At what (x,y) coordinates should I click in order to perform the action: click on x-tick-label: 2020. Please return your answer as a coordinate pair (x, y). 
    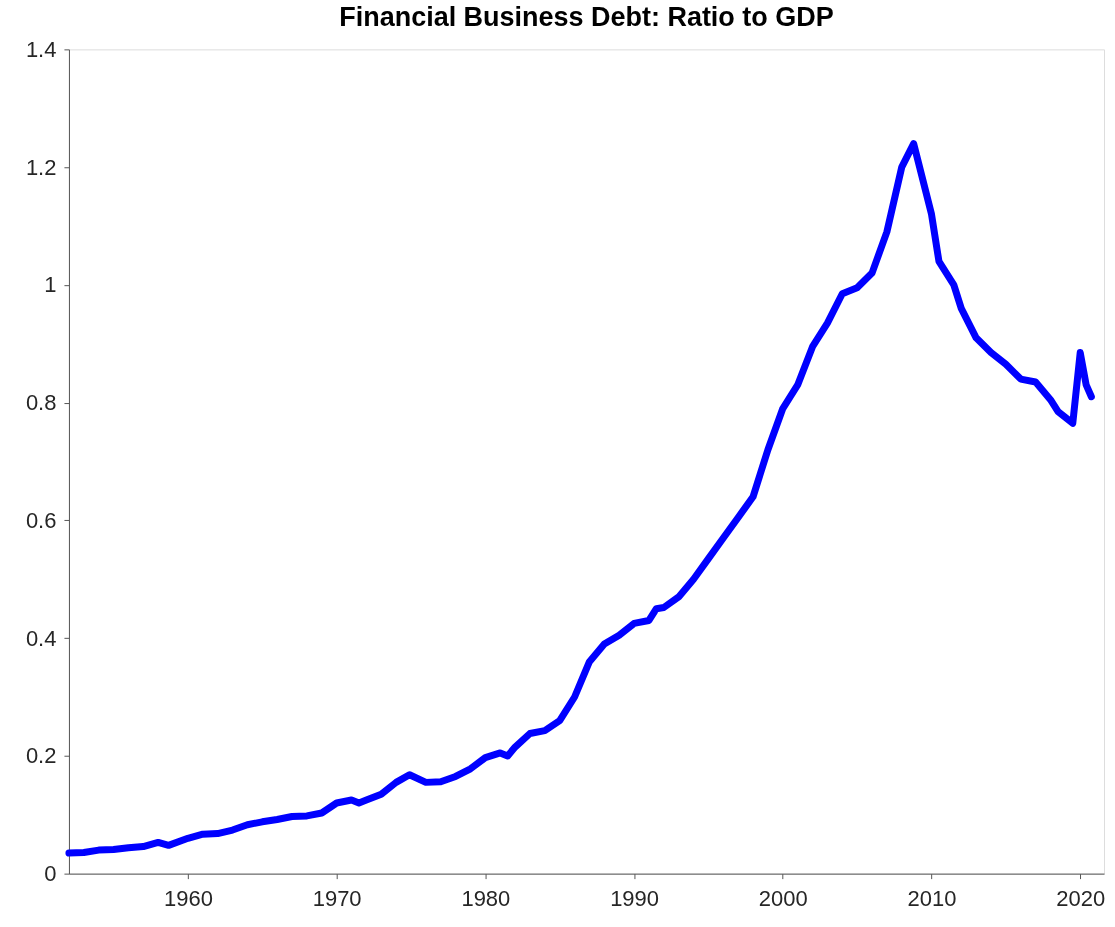
    Looking at the image, I should click on (1081, 899).